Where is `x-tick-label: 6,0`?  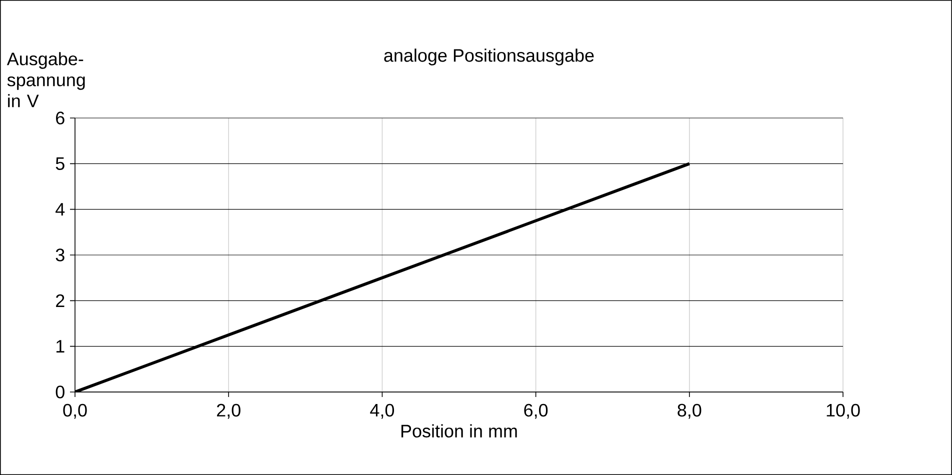 x-tick-label: 6,0 is located at coordinates (536, 411).